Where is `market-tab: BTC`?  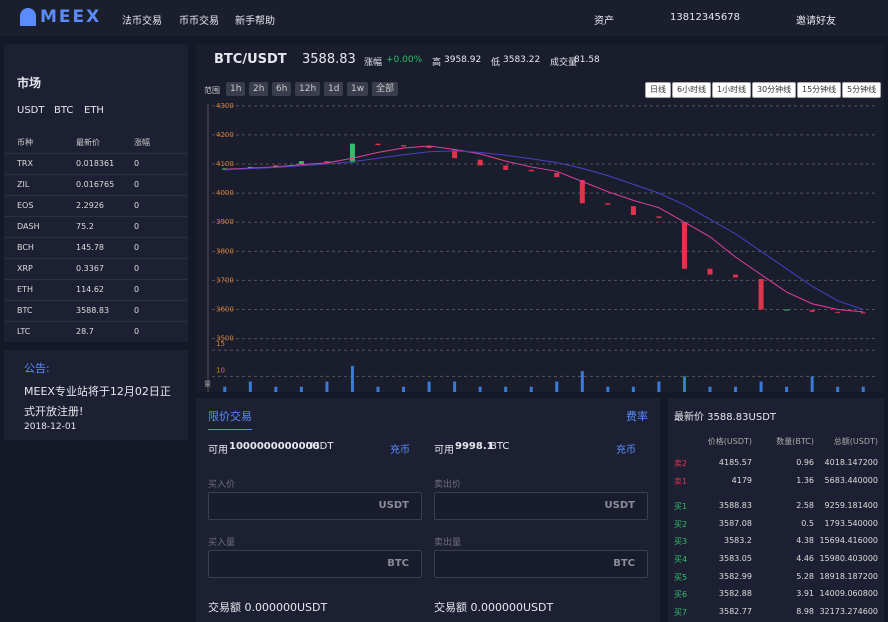
market-tab: BTC is located at coordinates (64, 110).